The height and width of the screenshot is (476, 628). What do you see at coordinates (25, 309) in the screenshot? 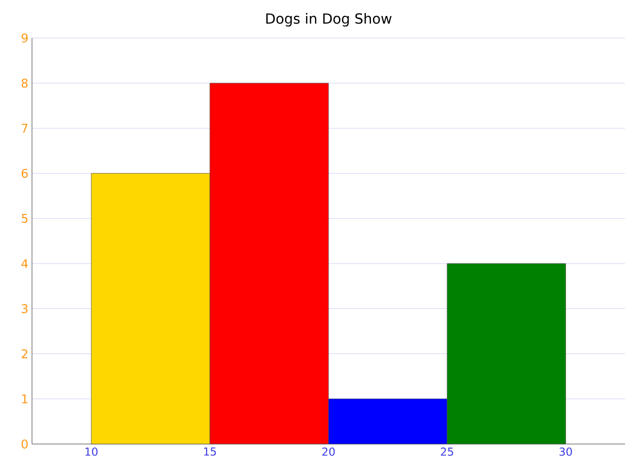
I see `y-tick-label: 3` at bounding box center [25, 309].